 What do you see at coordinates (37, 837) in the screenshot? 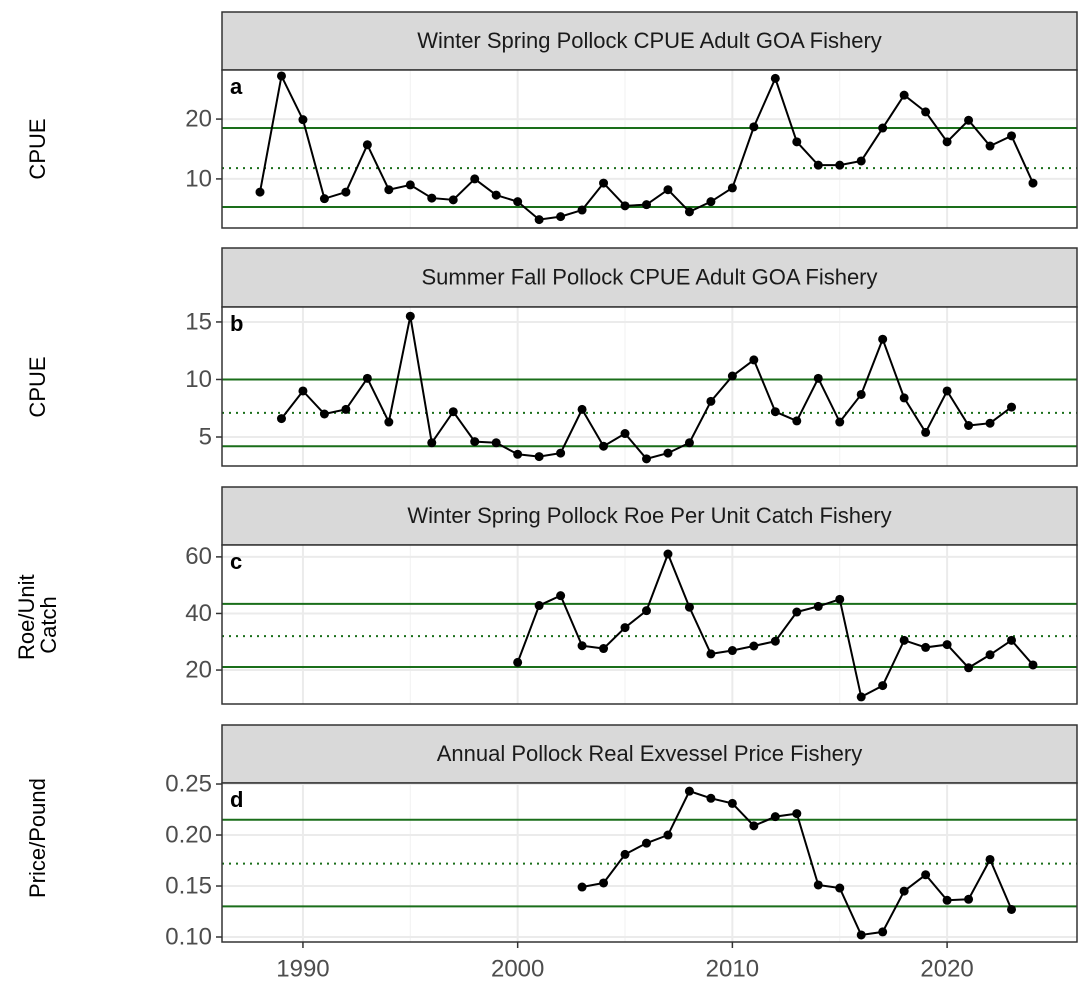
I see `y-axis-label: Price/Pound` at bounding box center [37, 837].